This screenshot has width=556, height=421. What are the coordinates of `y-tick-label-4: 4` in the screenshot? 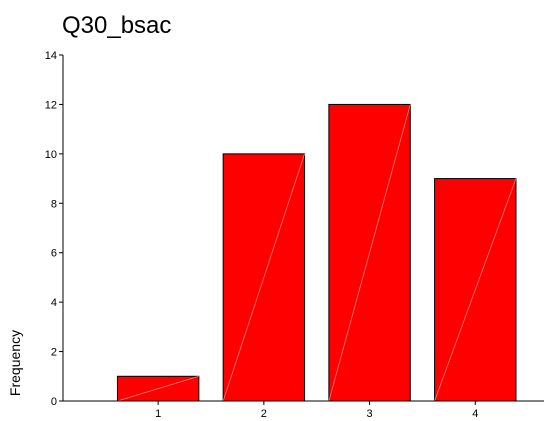 It's located at (54, 303).